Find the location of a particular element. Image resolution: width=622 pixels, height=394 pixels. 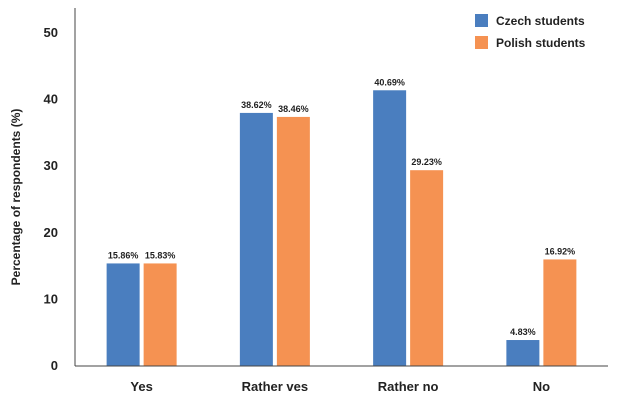

data-label: 15.86% is located at coordinates (123, 255).